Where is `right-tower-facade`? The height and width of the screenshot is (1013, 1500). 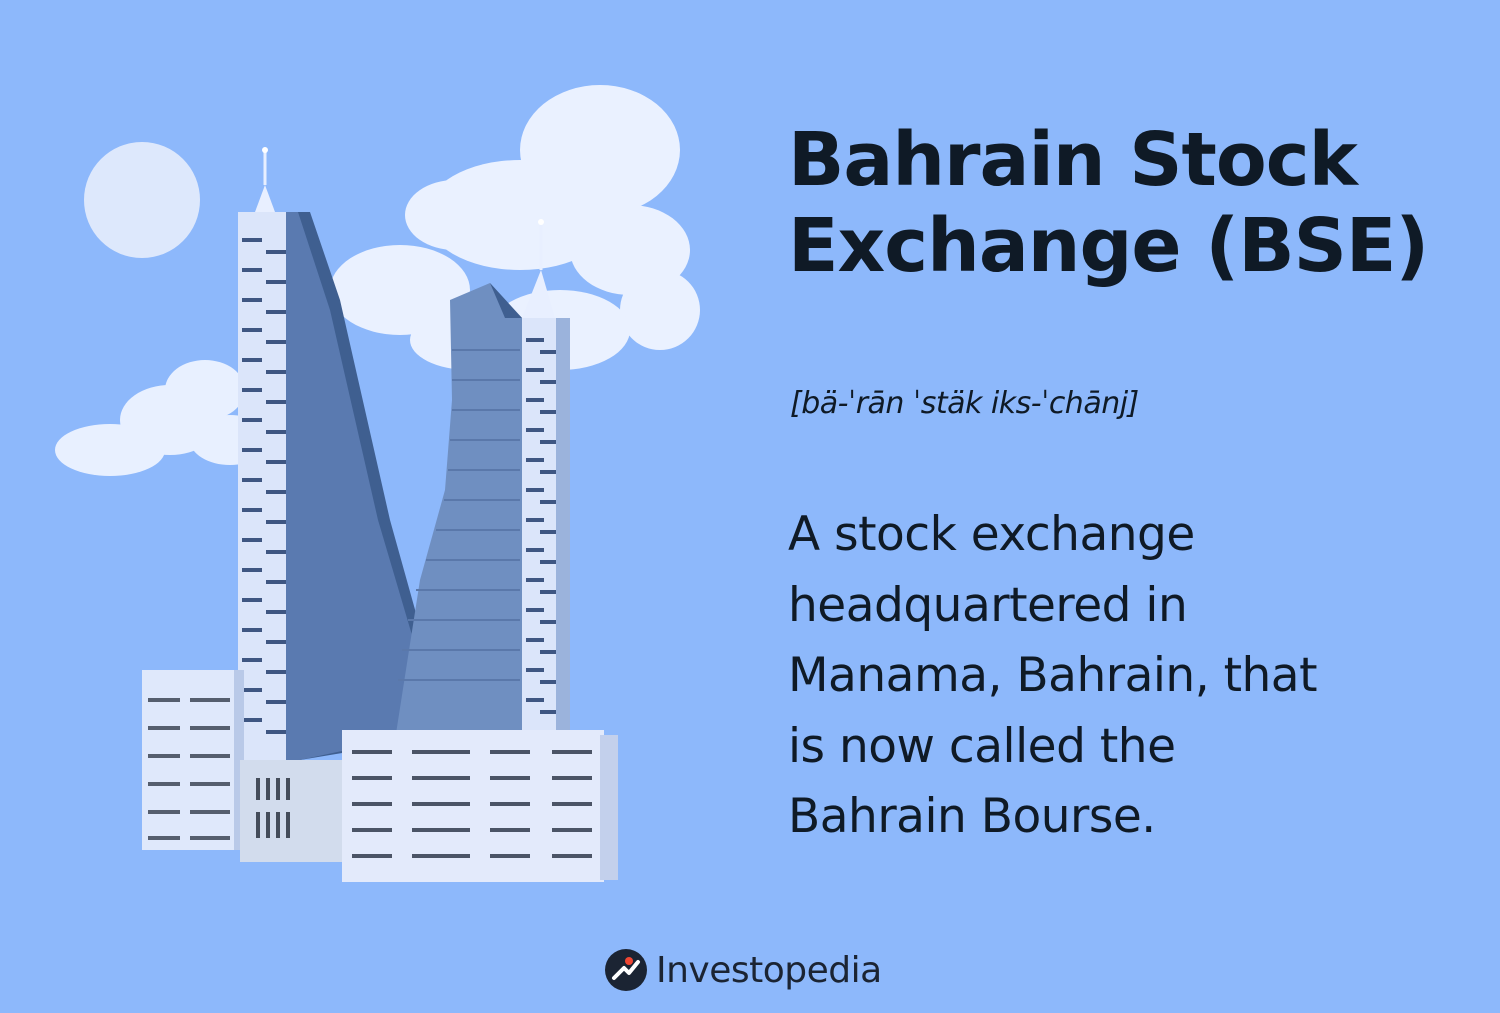
right-tower-facade is located at coordinates (459, 515).